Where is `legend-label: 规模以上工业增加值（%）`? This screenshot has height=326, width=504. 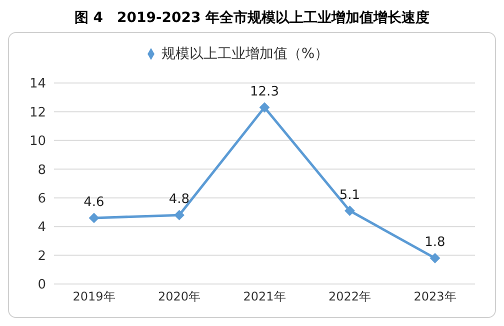 legend-label: 规模以上工业增加值（%） is located at coordinates (245, 54).